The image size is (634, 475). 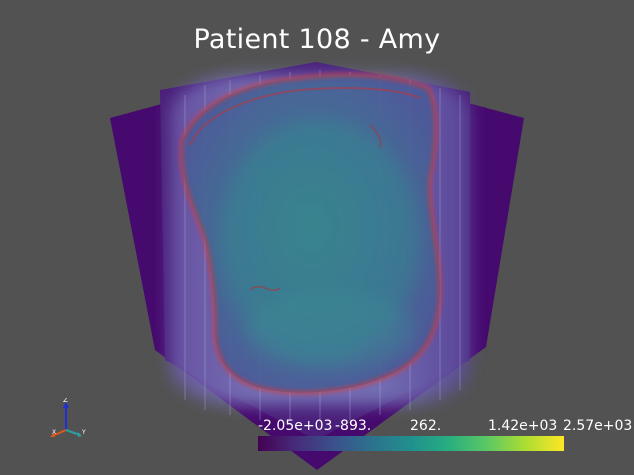 I want to click on z-axis-label: Z, so click(x=65, y=401).